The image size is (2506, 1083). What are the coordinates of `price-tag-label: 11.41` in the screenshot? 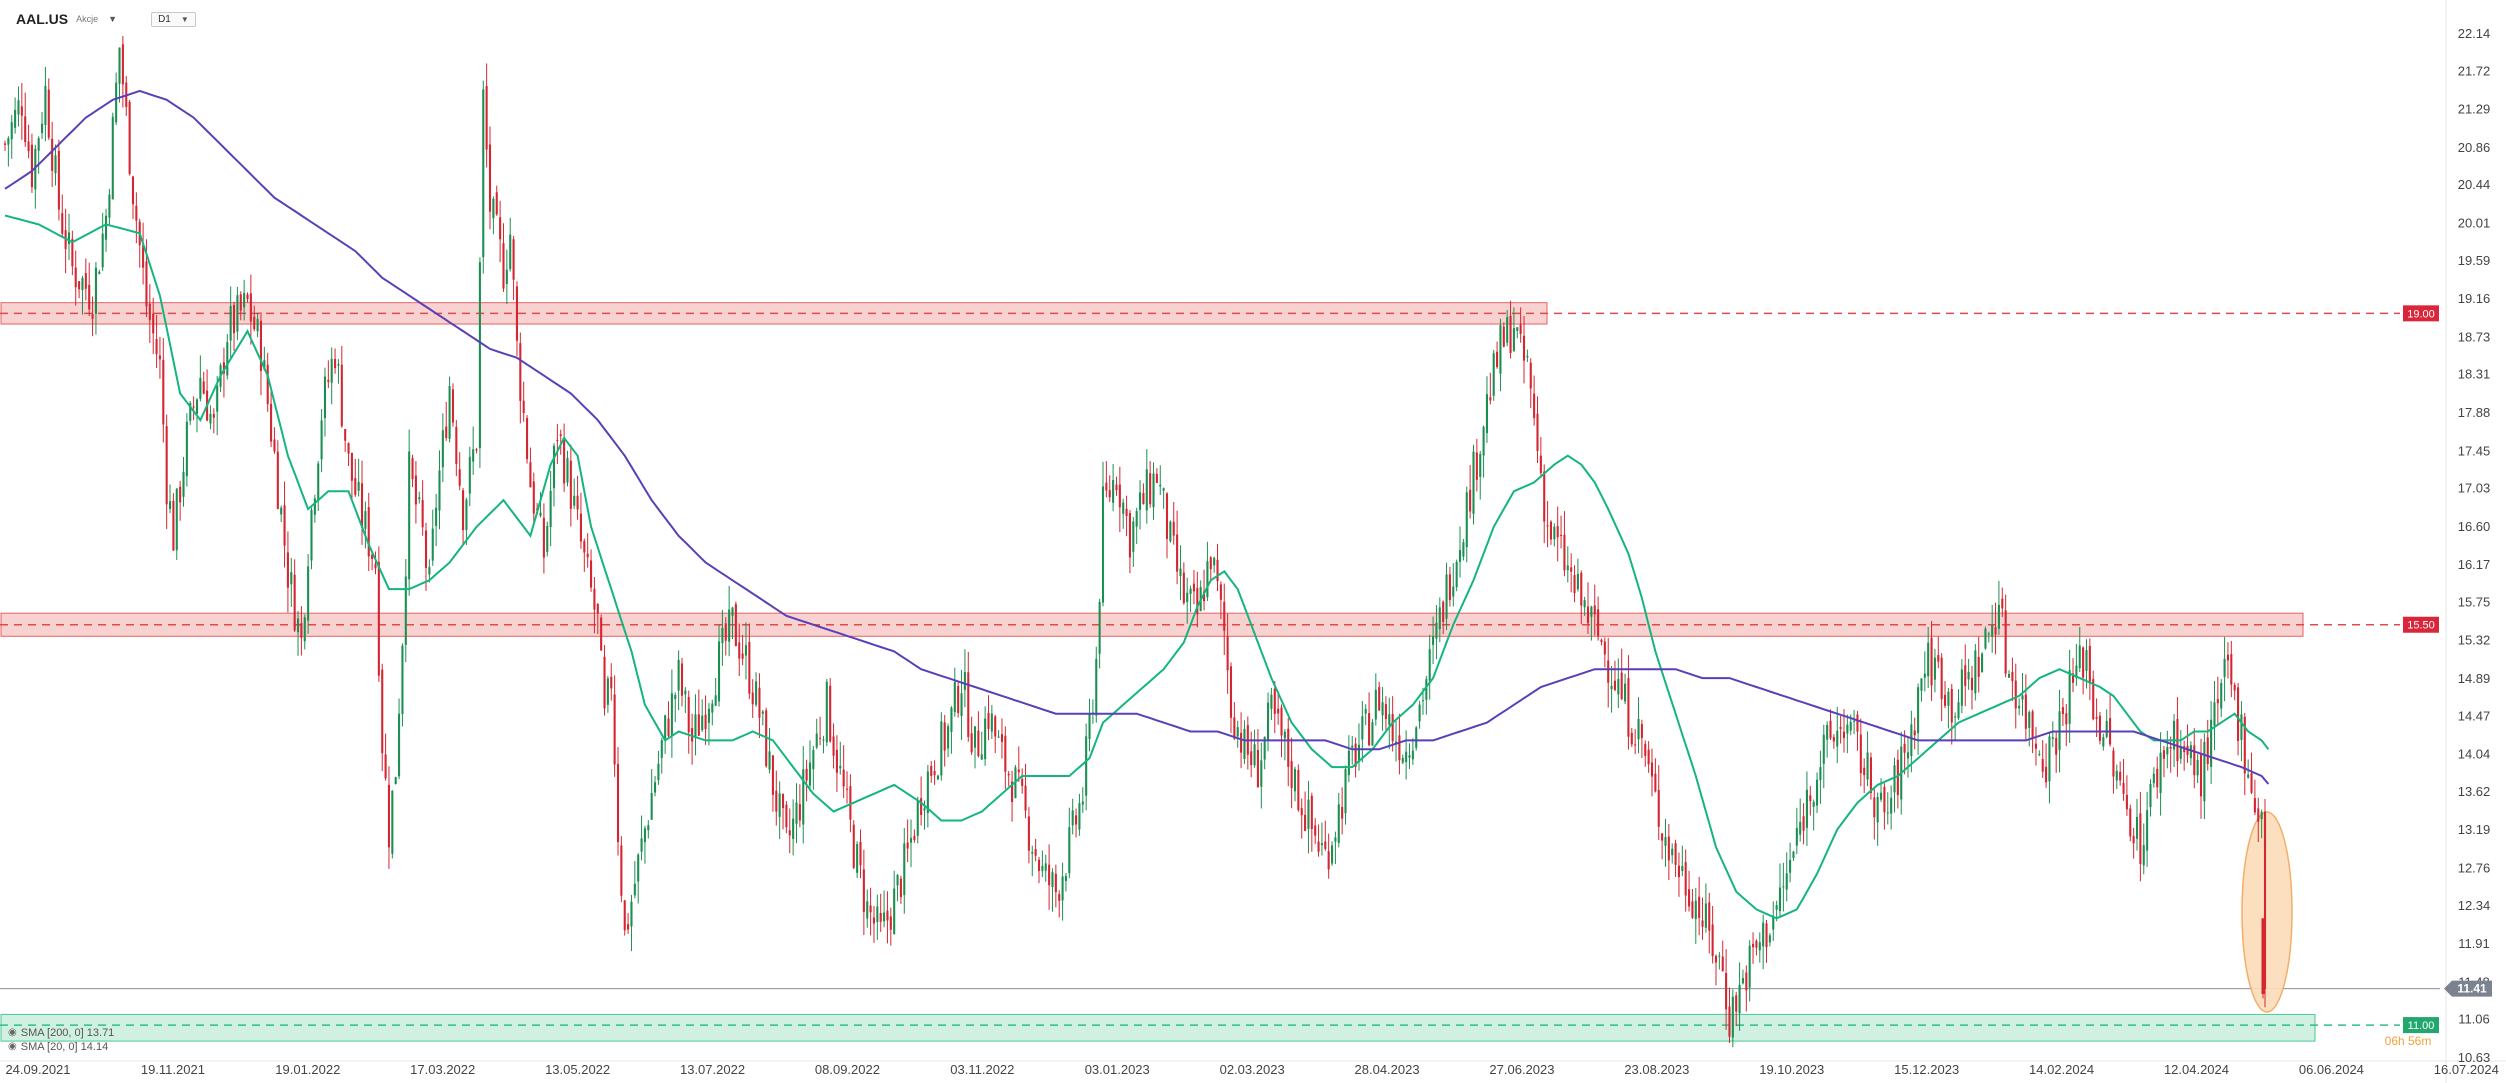 It's located at (2472, 989).